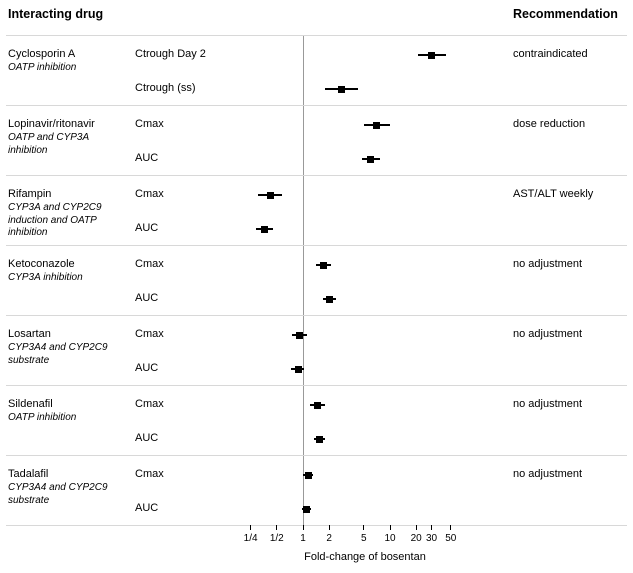 This screenshot has height=573, width=633. Describe the element at coordinates (553, 194) in the screenshot. I see `recommendation-label: AST/ALT weekly` at that location.